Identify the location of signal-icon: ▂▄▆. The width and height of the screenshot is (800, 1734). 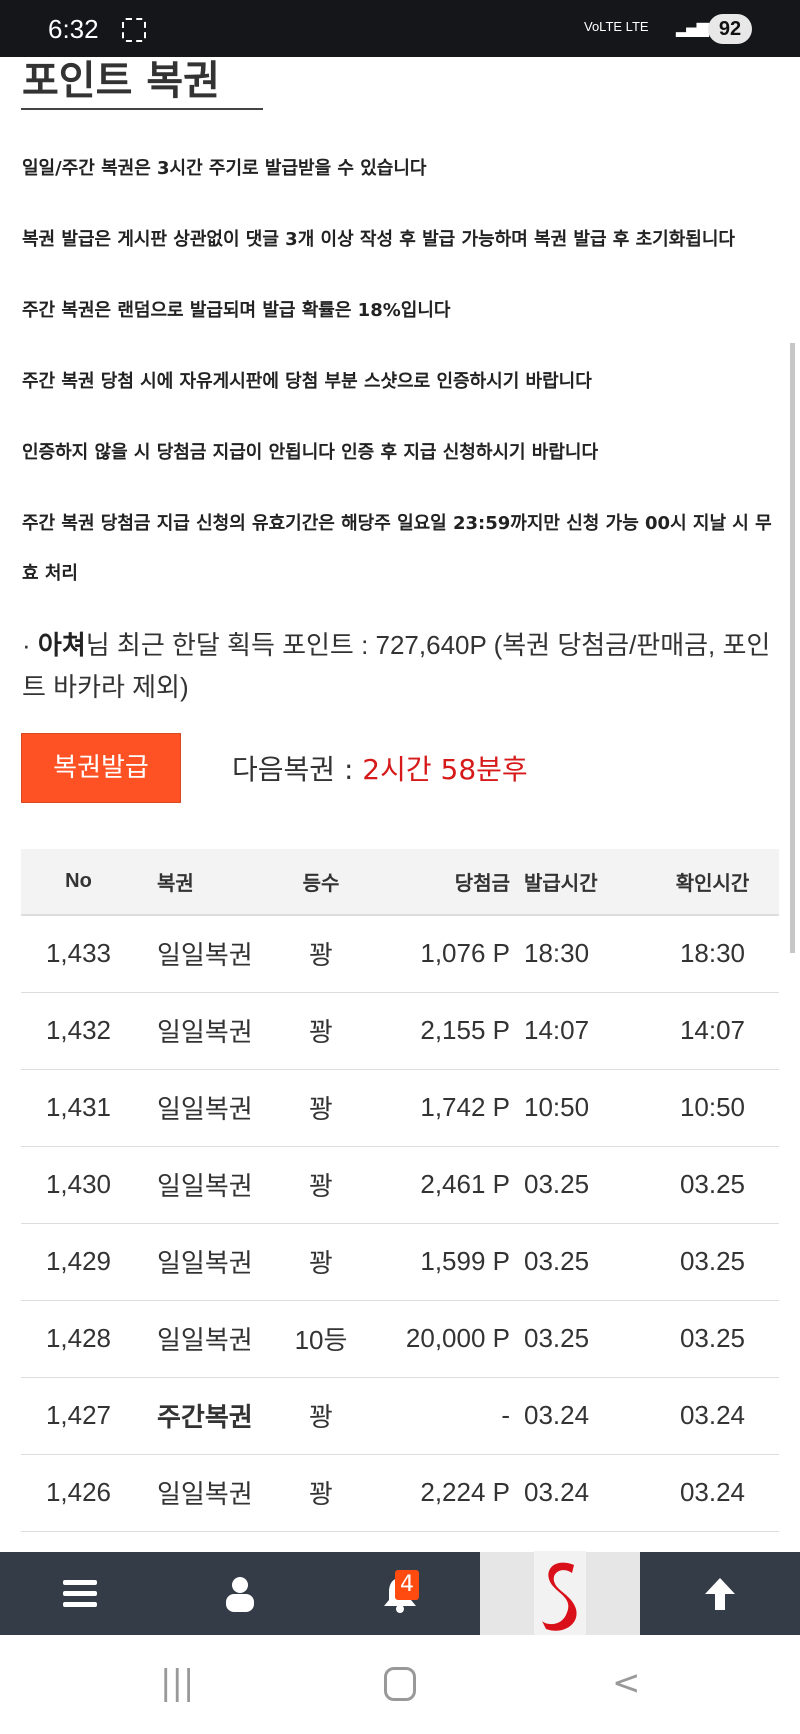
(692, 27).